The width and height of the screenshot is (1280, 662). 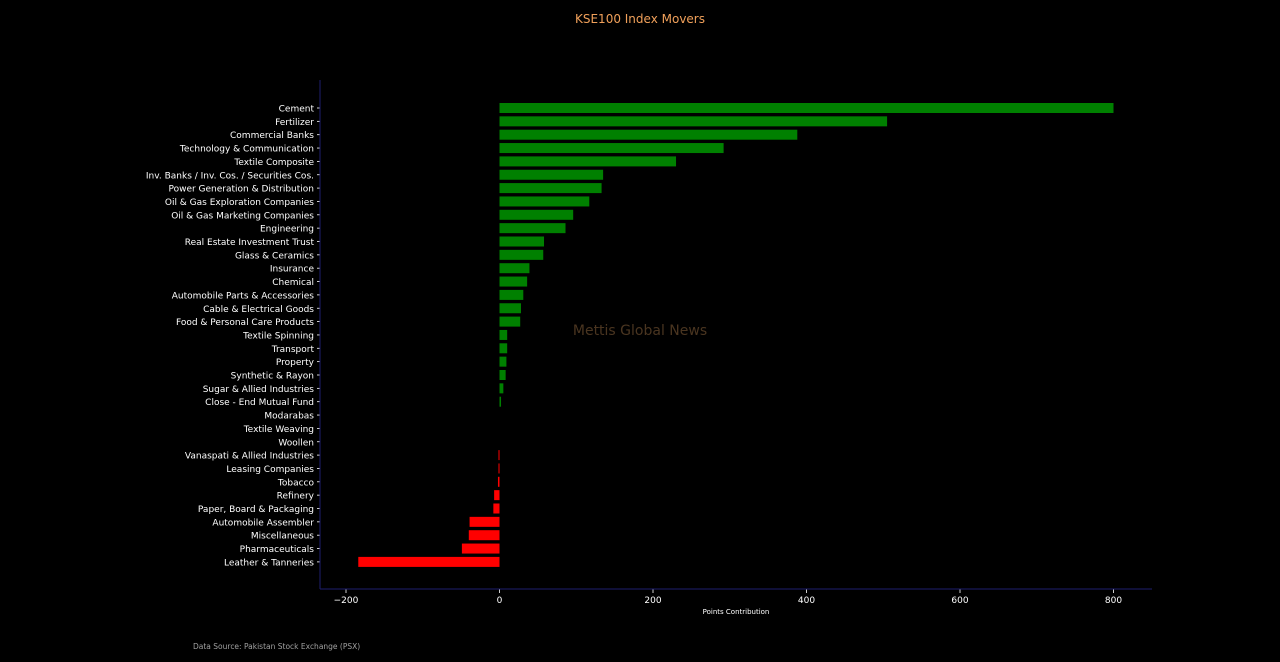 I want to click on category-label-modarabas: Modarabas, so click(x=289, y=417).